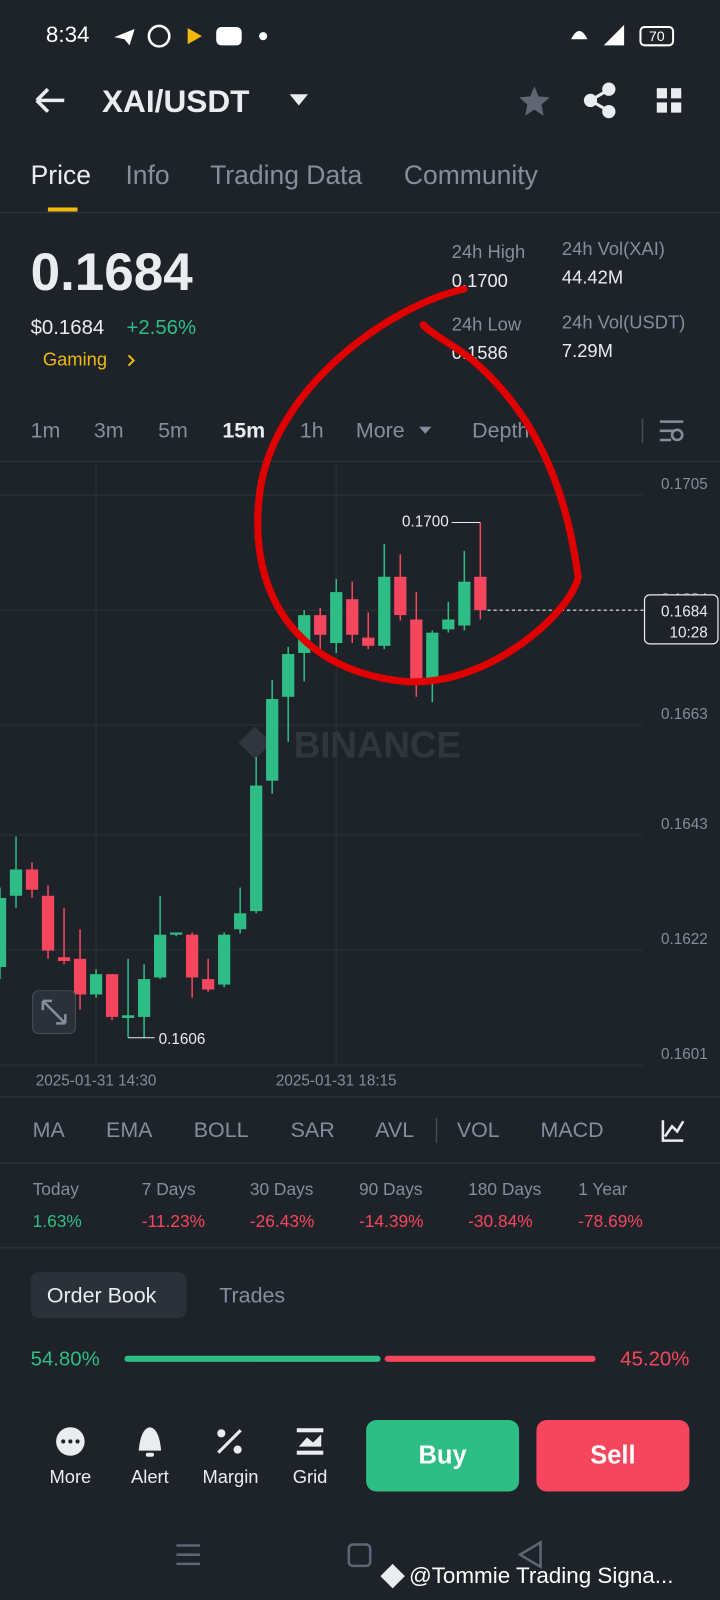 The height and width of the screenshot is (1600, 720). Describe the element at coordinates (534, 101) in the screenshot. I see `favorite-button` at that location.